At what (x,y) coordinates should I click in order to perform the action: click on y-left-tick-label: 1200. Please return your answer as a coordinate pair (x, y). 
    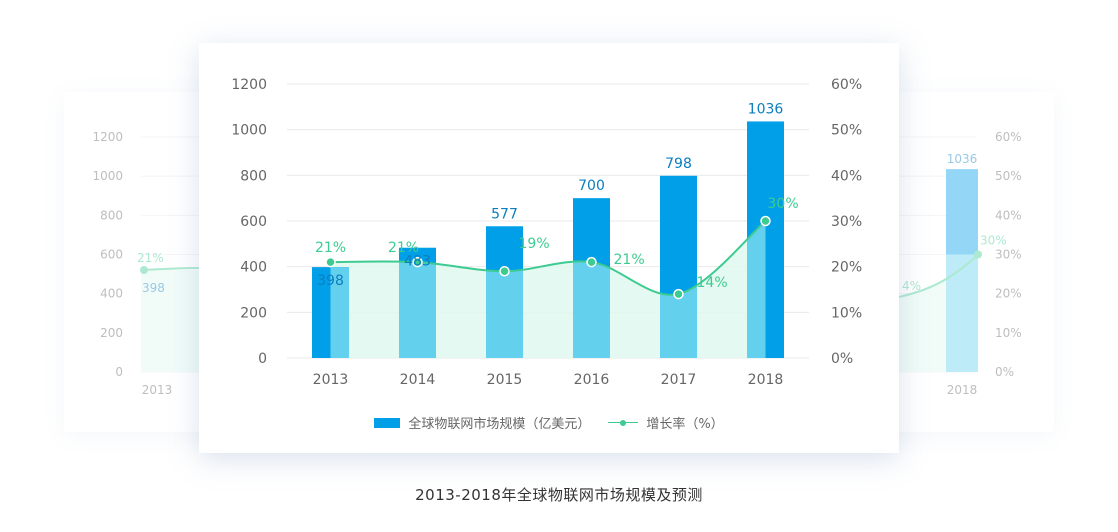
    Looking at the image, I should click on (249, 85).